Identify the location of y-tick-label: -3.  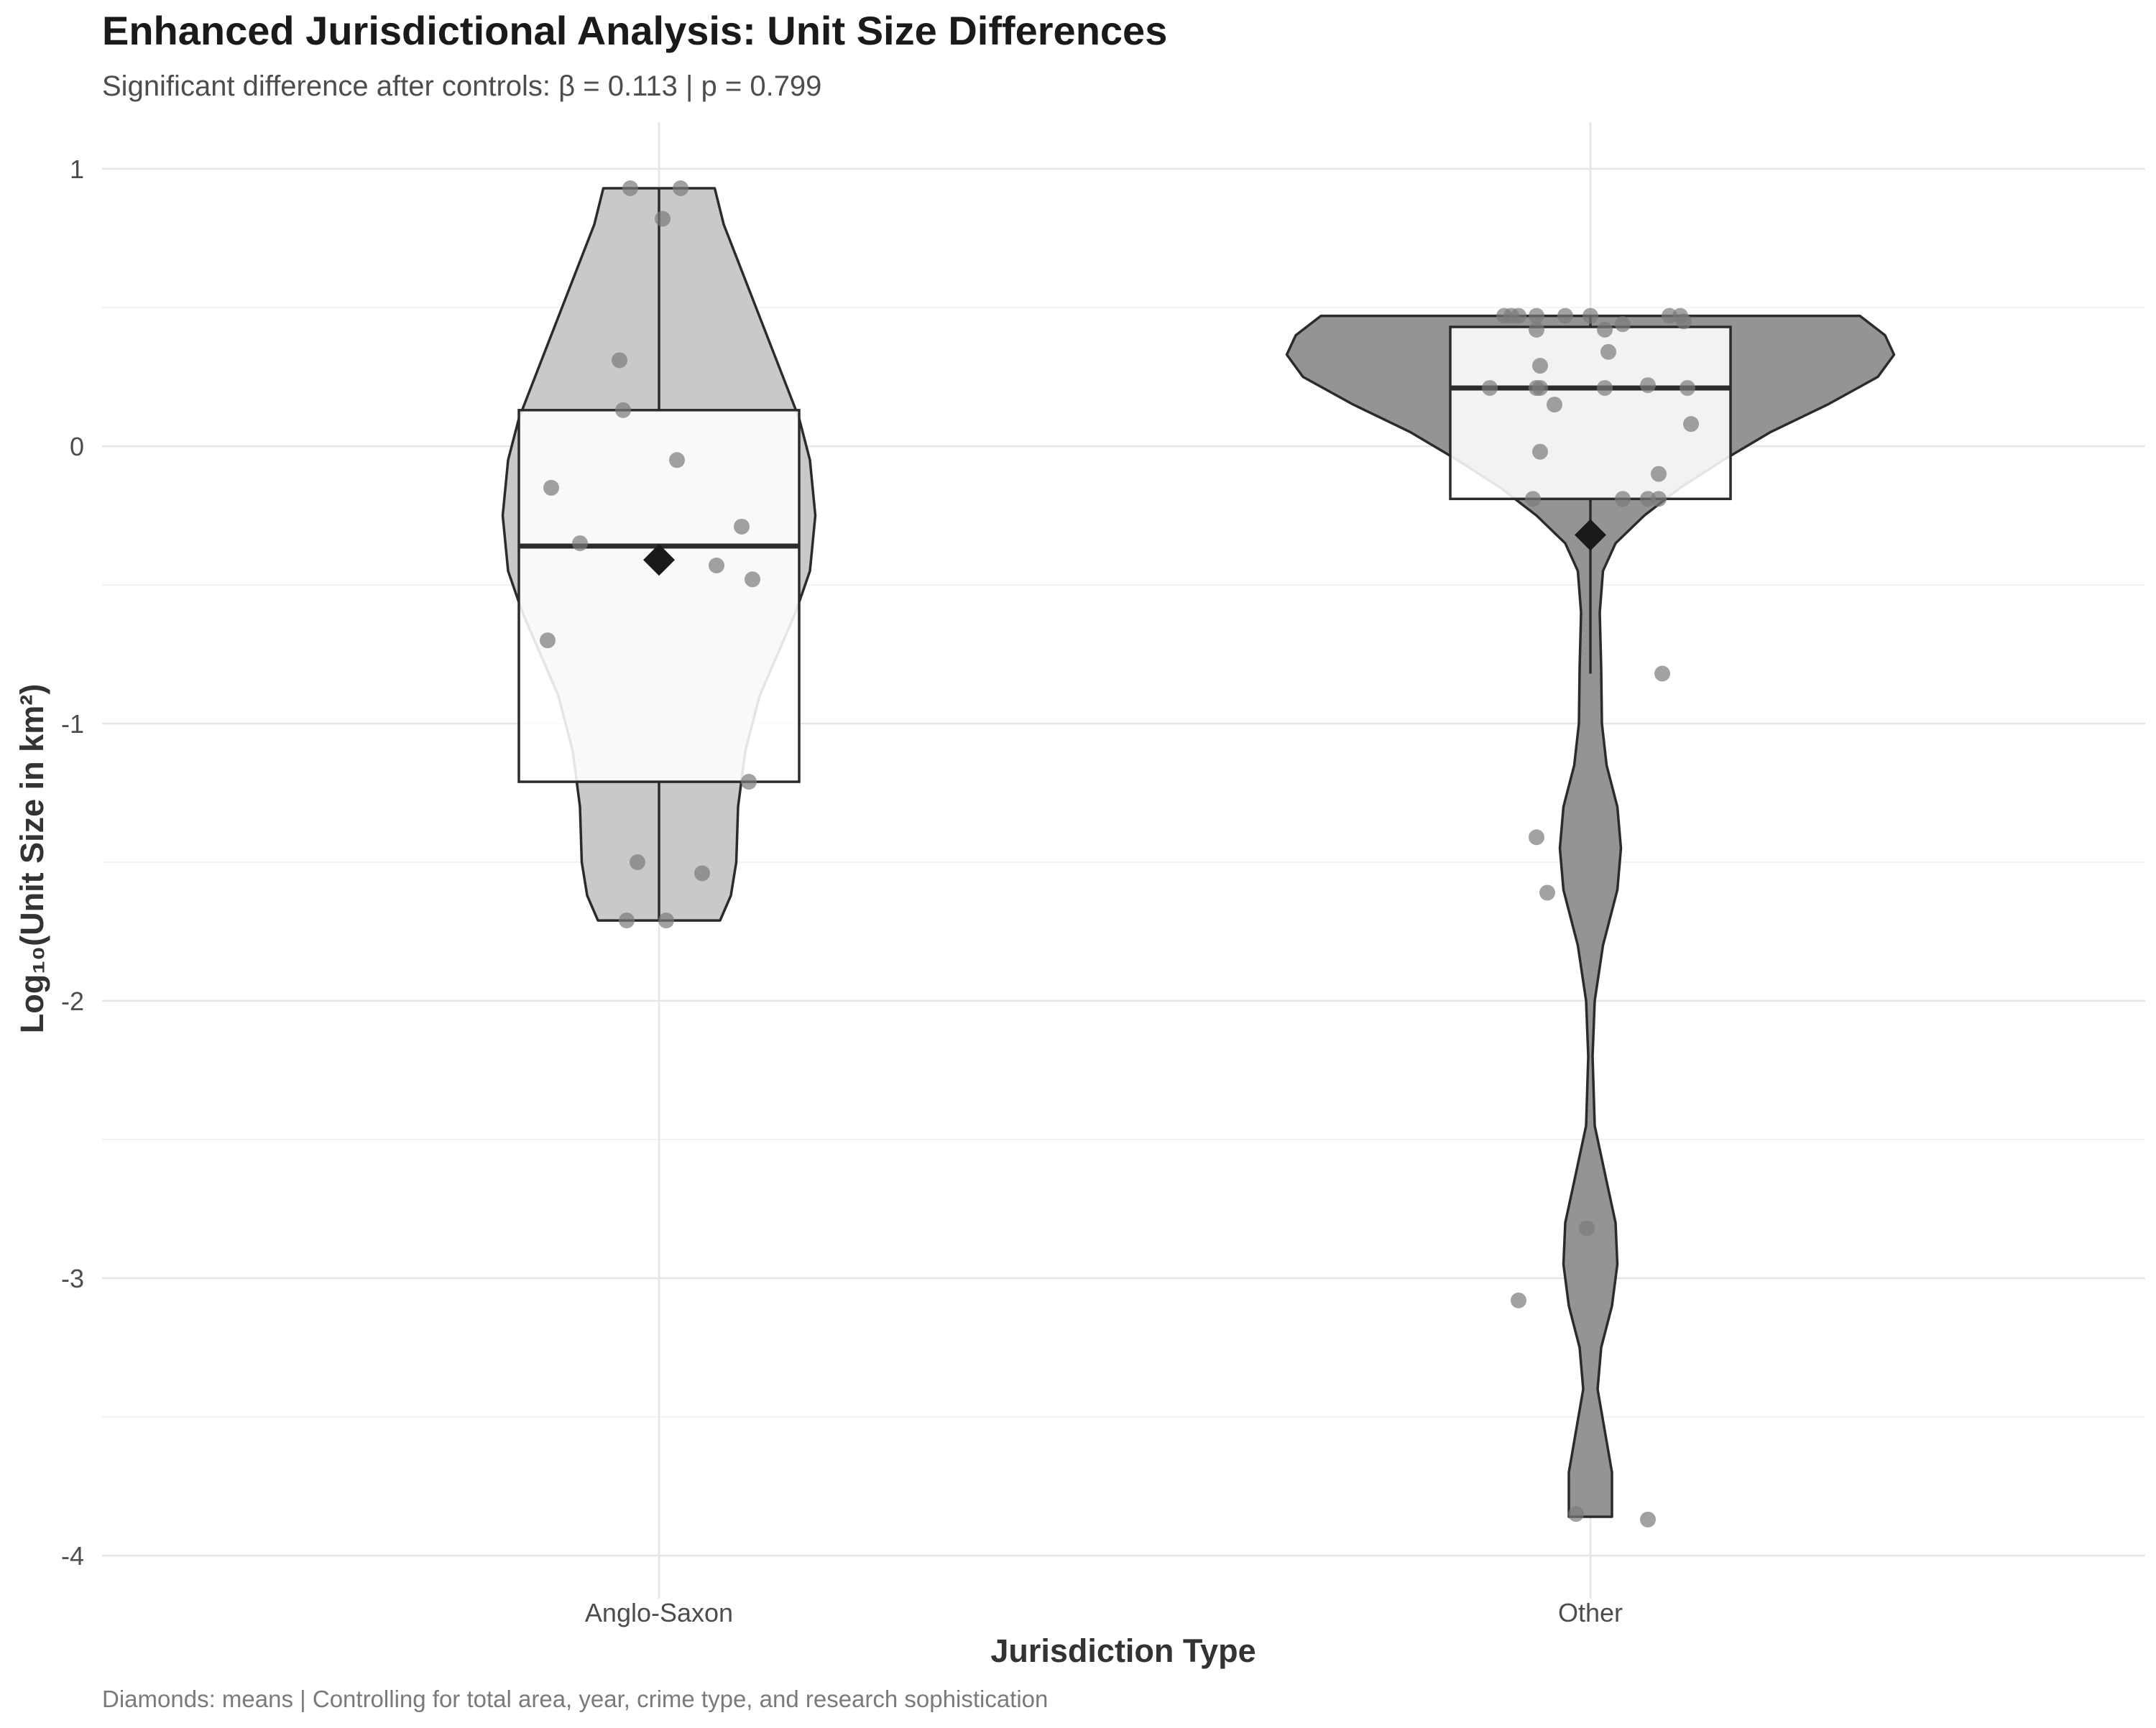
(72, 1279).